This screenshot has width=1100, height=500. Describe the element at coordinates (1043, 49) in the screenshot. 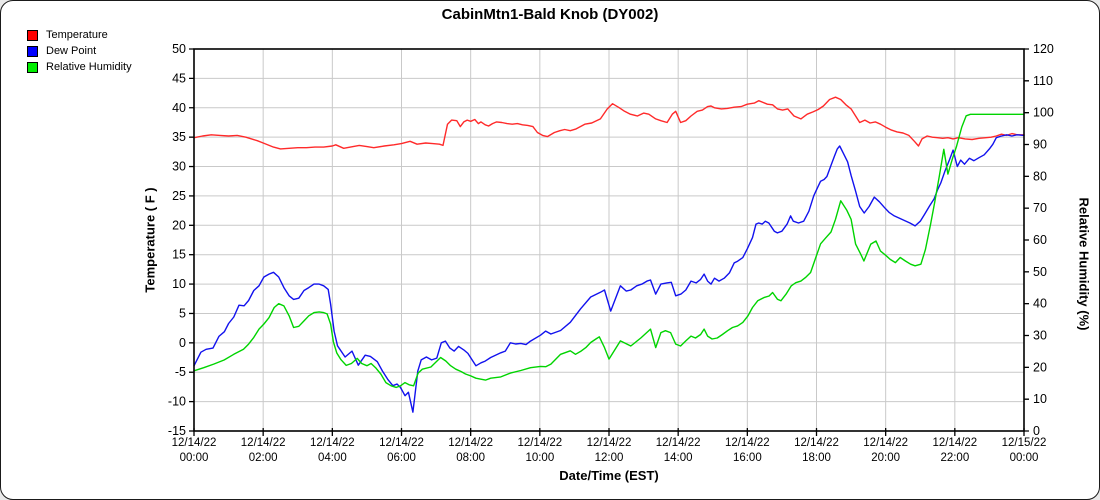

I see `y-right-tick-label: 120` at that location.